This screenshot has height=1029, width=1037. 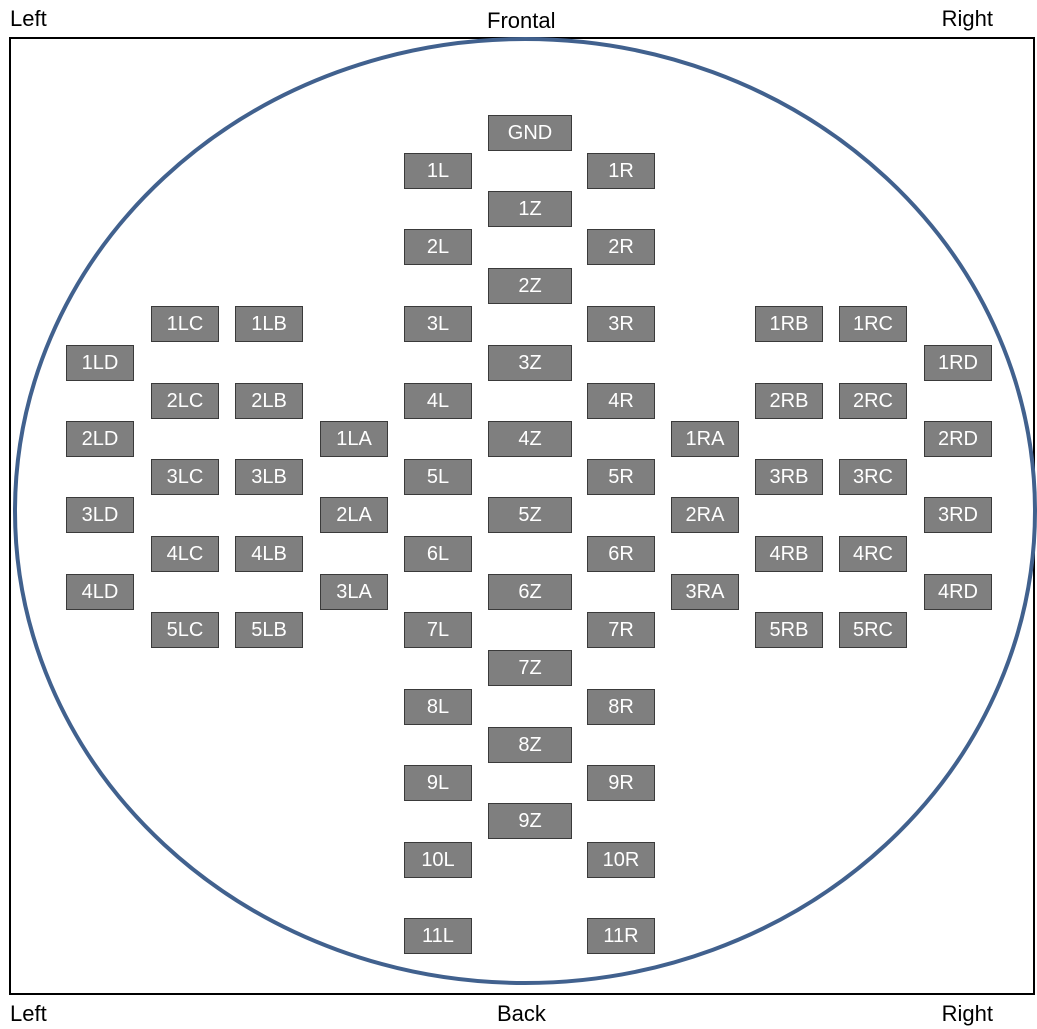 What do you see at coordinates (621, 936) in the screenshot?
I see `electrode-11r: 11R` at bounding box center [621, 936].